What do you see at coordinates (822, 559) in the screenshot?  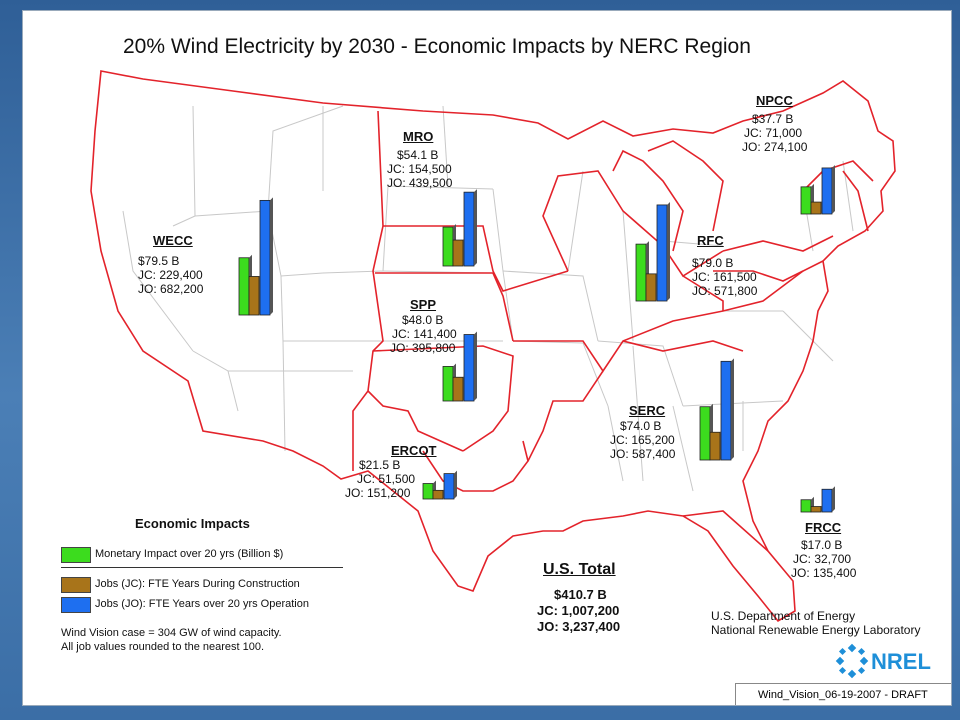 I see `region-jc: JC: 32,700` at bounding box center [822, 559].